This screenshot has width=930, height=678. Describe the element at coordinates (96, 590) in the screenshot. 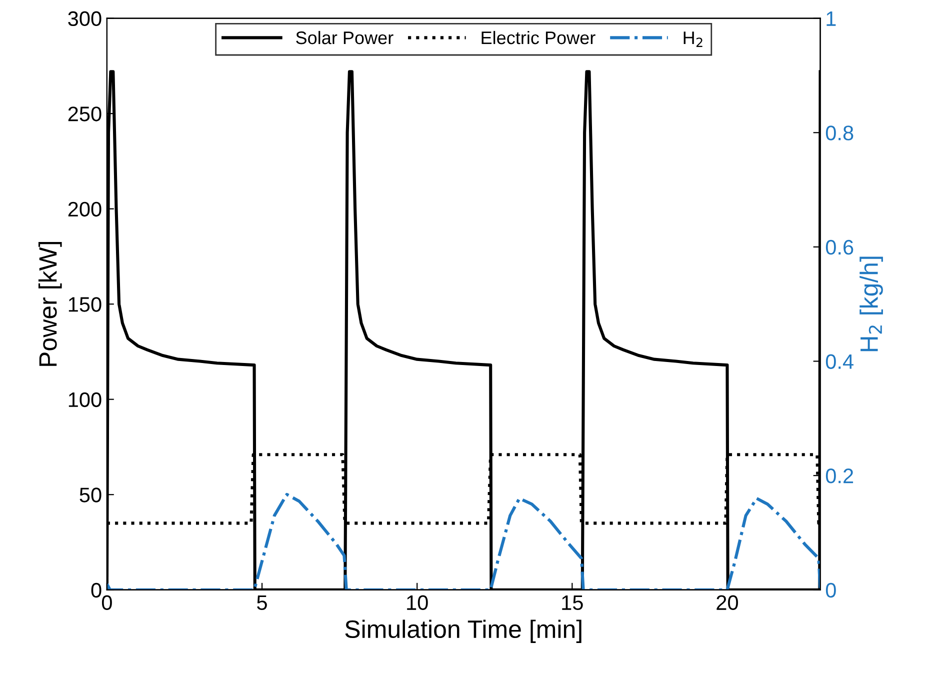

I see `y-tick-label: 0` at that location.